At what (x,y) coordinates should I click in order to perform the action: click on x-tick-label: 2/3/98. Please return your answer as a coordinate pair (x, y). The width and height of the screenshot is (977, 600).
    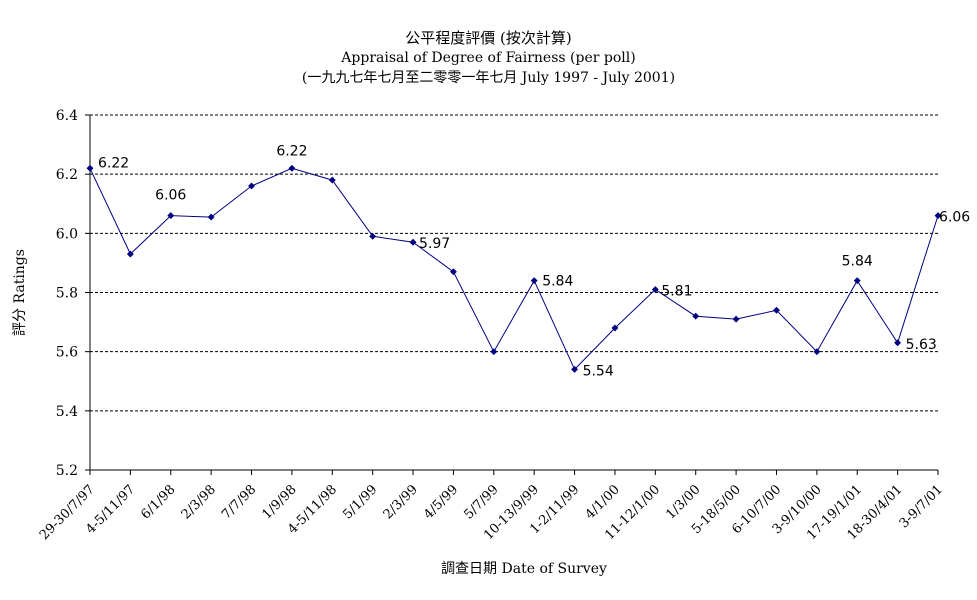
    Looking at the image, I should click on (199, 502).